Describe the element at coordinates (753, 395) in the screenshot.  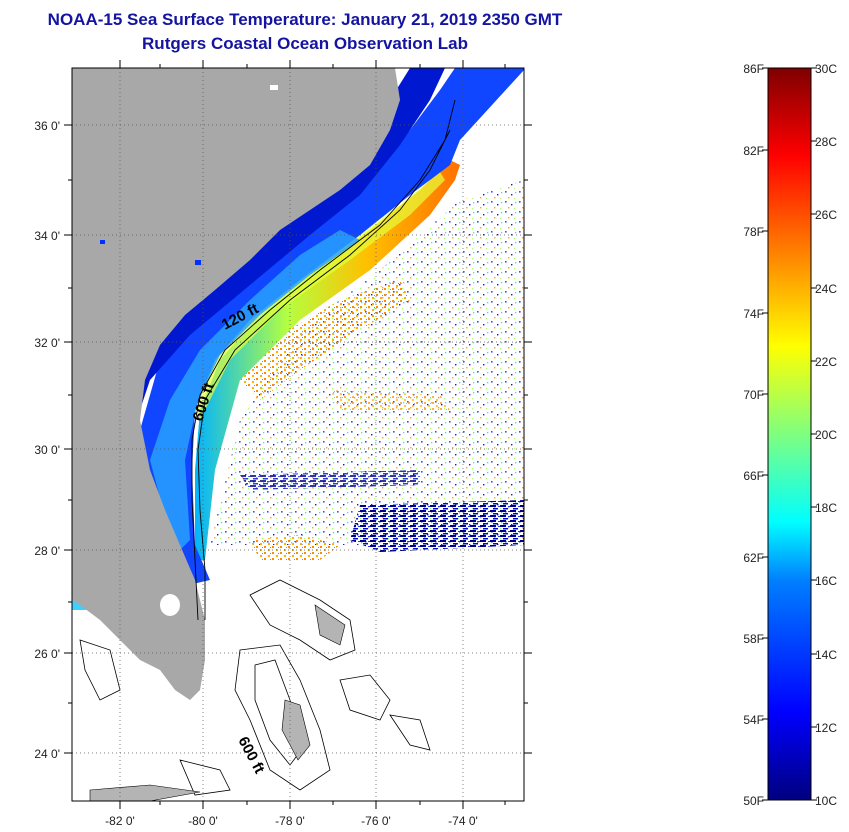
I see `colorbar-label-70f: 70F` at that location.